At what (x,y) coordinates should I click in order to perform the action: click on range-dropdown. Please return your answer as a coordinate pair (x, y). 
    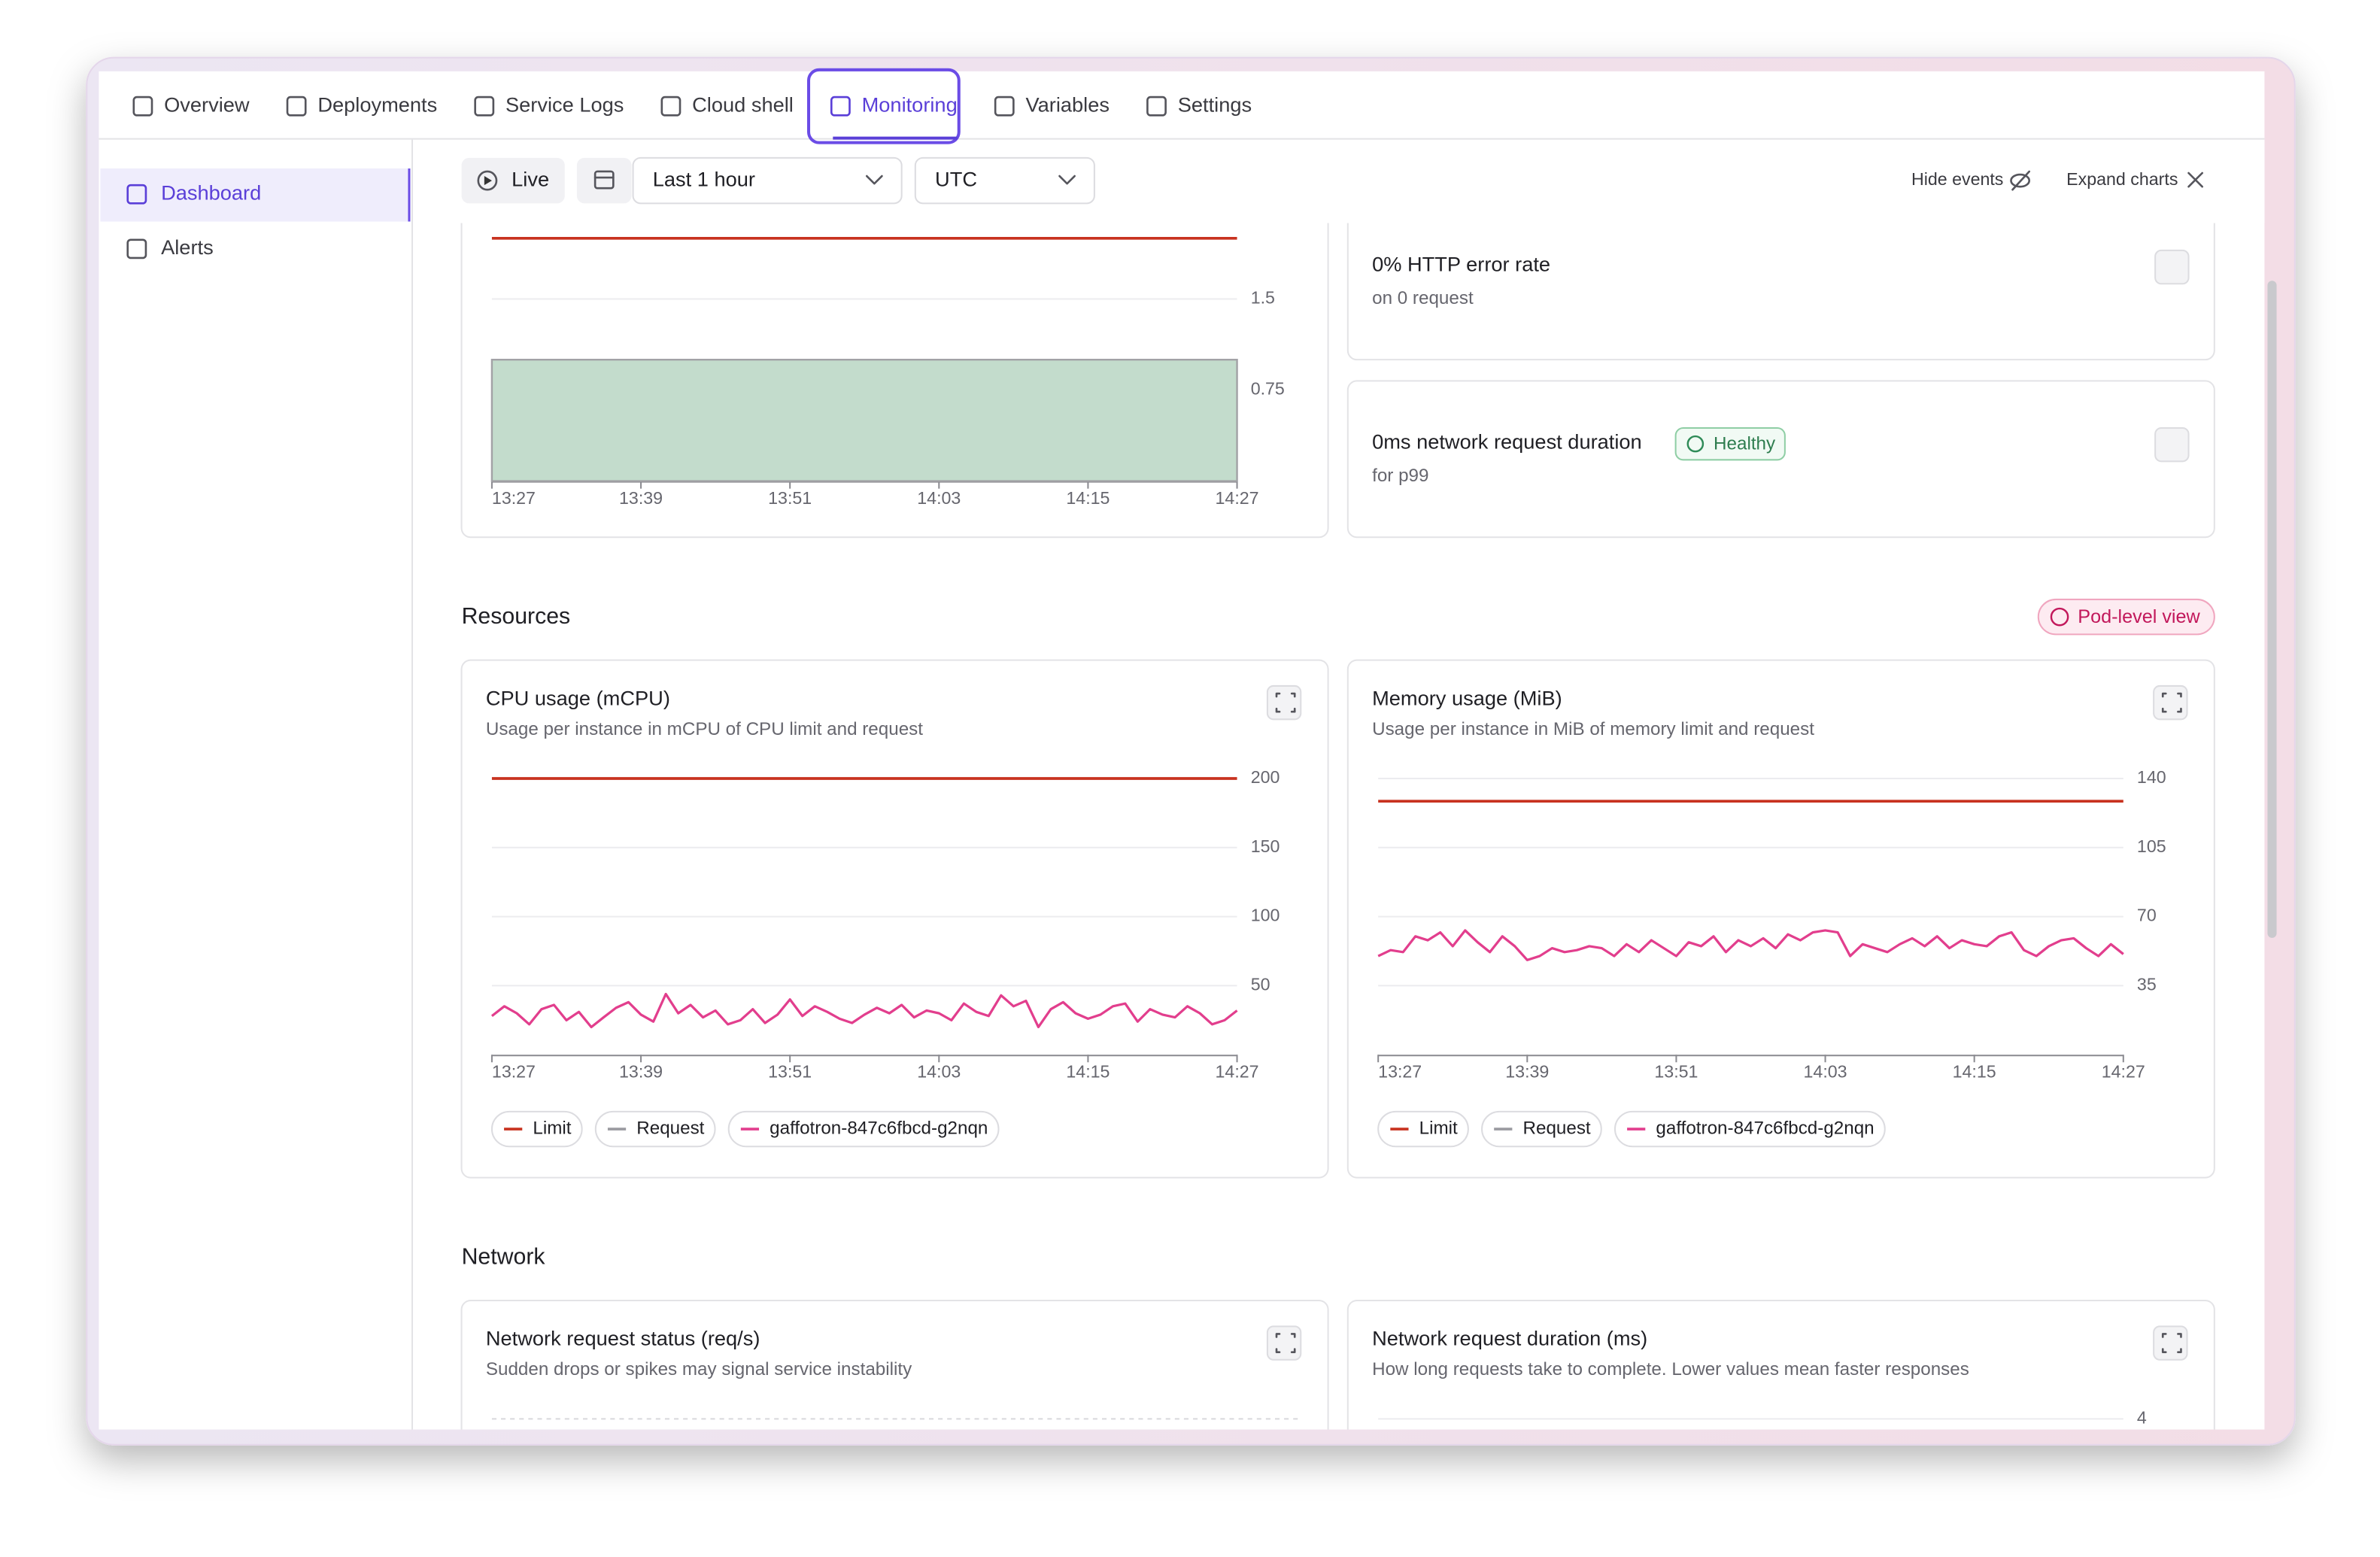
    Looking at the image, I should click on (767, 180).